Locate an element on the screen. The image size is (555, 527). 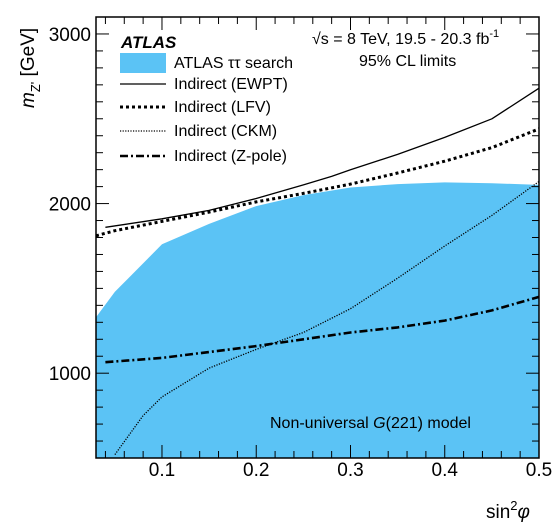
x-tick-label: 0.4 is located at coordinates (445, 470).